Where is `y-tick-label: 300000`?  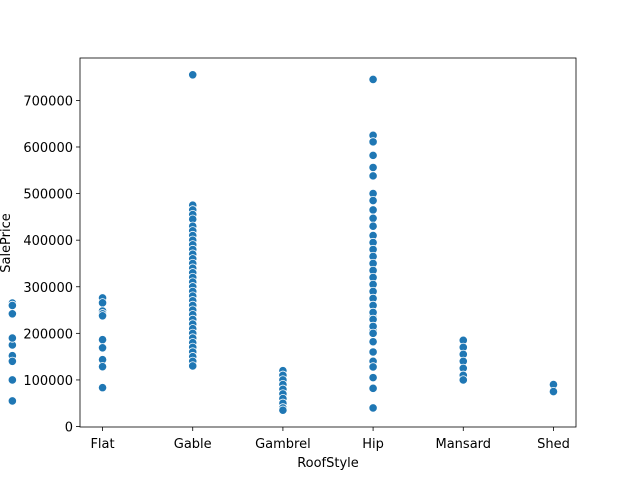 y-tick-label: 300000 is located at coordinates (48, 288).